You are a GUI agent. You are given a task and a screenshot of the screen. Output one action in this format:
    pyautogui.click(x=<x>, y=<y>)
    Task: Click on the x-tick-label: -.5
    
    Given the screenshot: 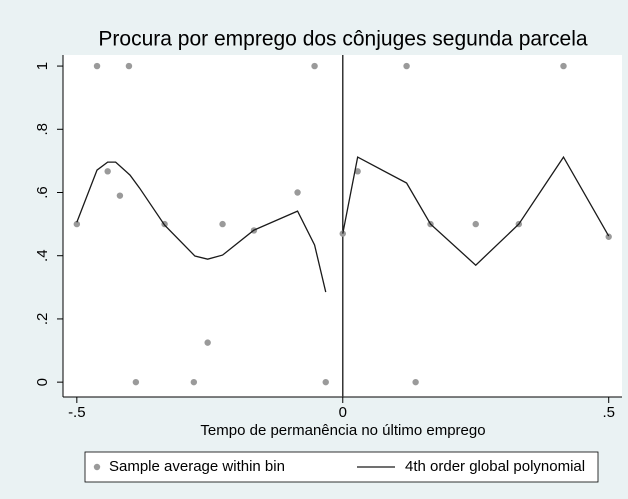 What is the action you would take?
    pyautogui.click(x=77, y=412)
    